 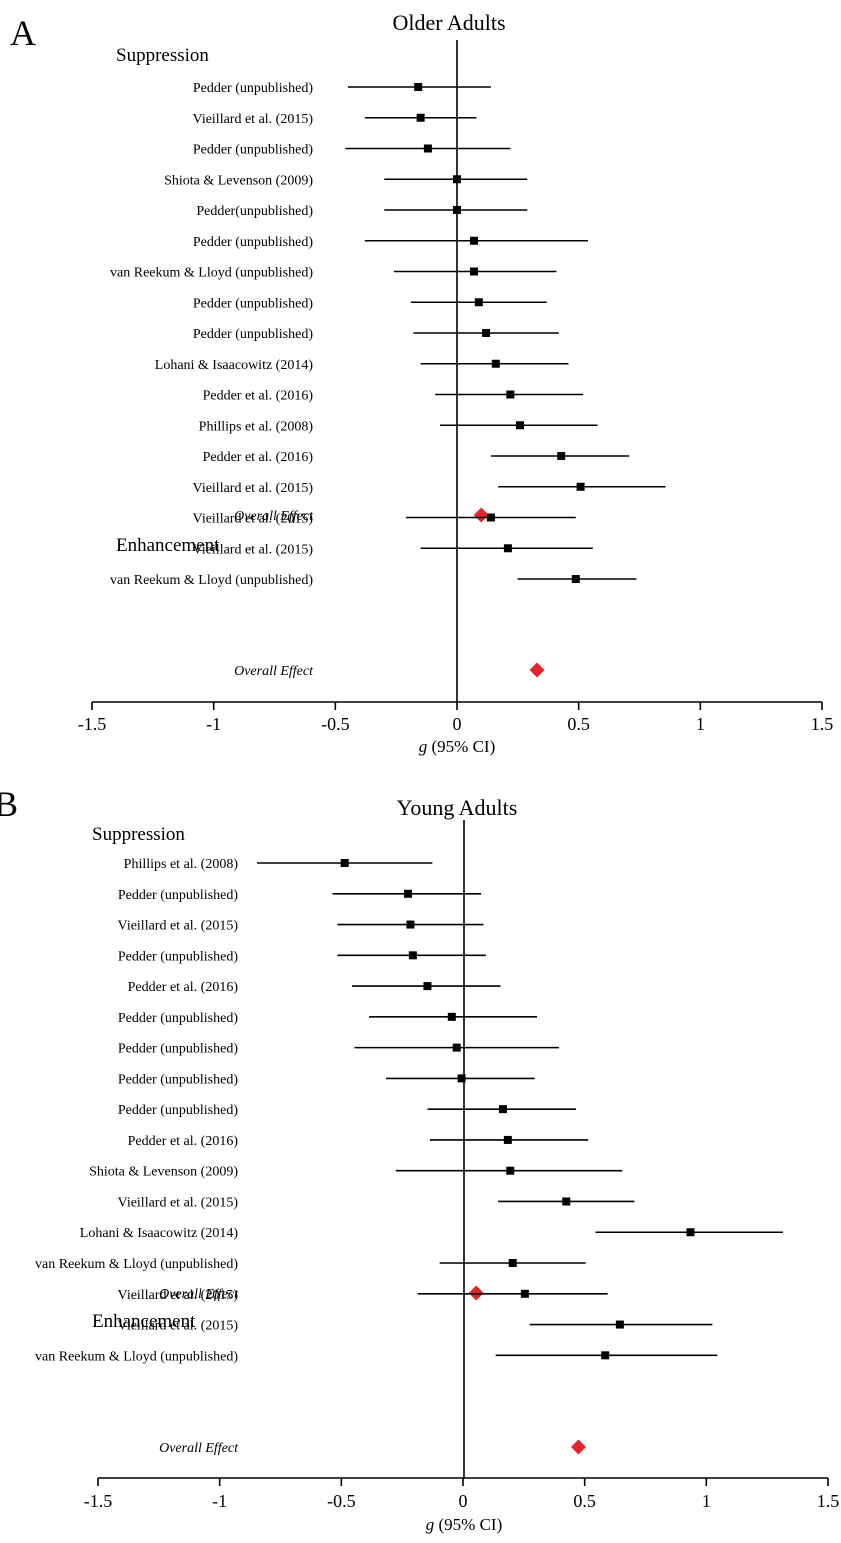 What do you see at coordinates (23, 33) in the screenshot?
I see `panel-letter: A` at bounding box center [23, 33].